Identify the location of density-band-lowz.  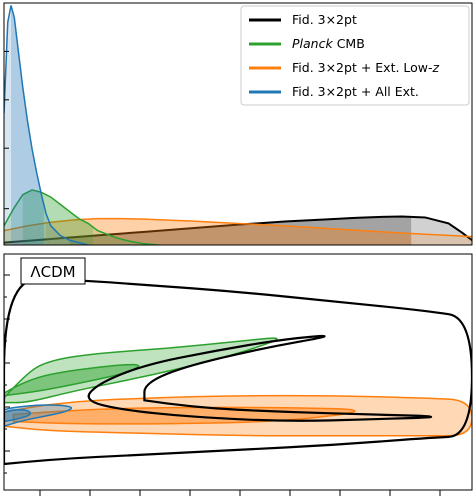
(229, 231).